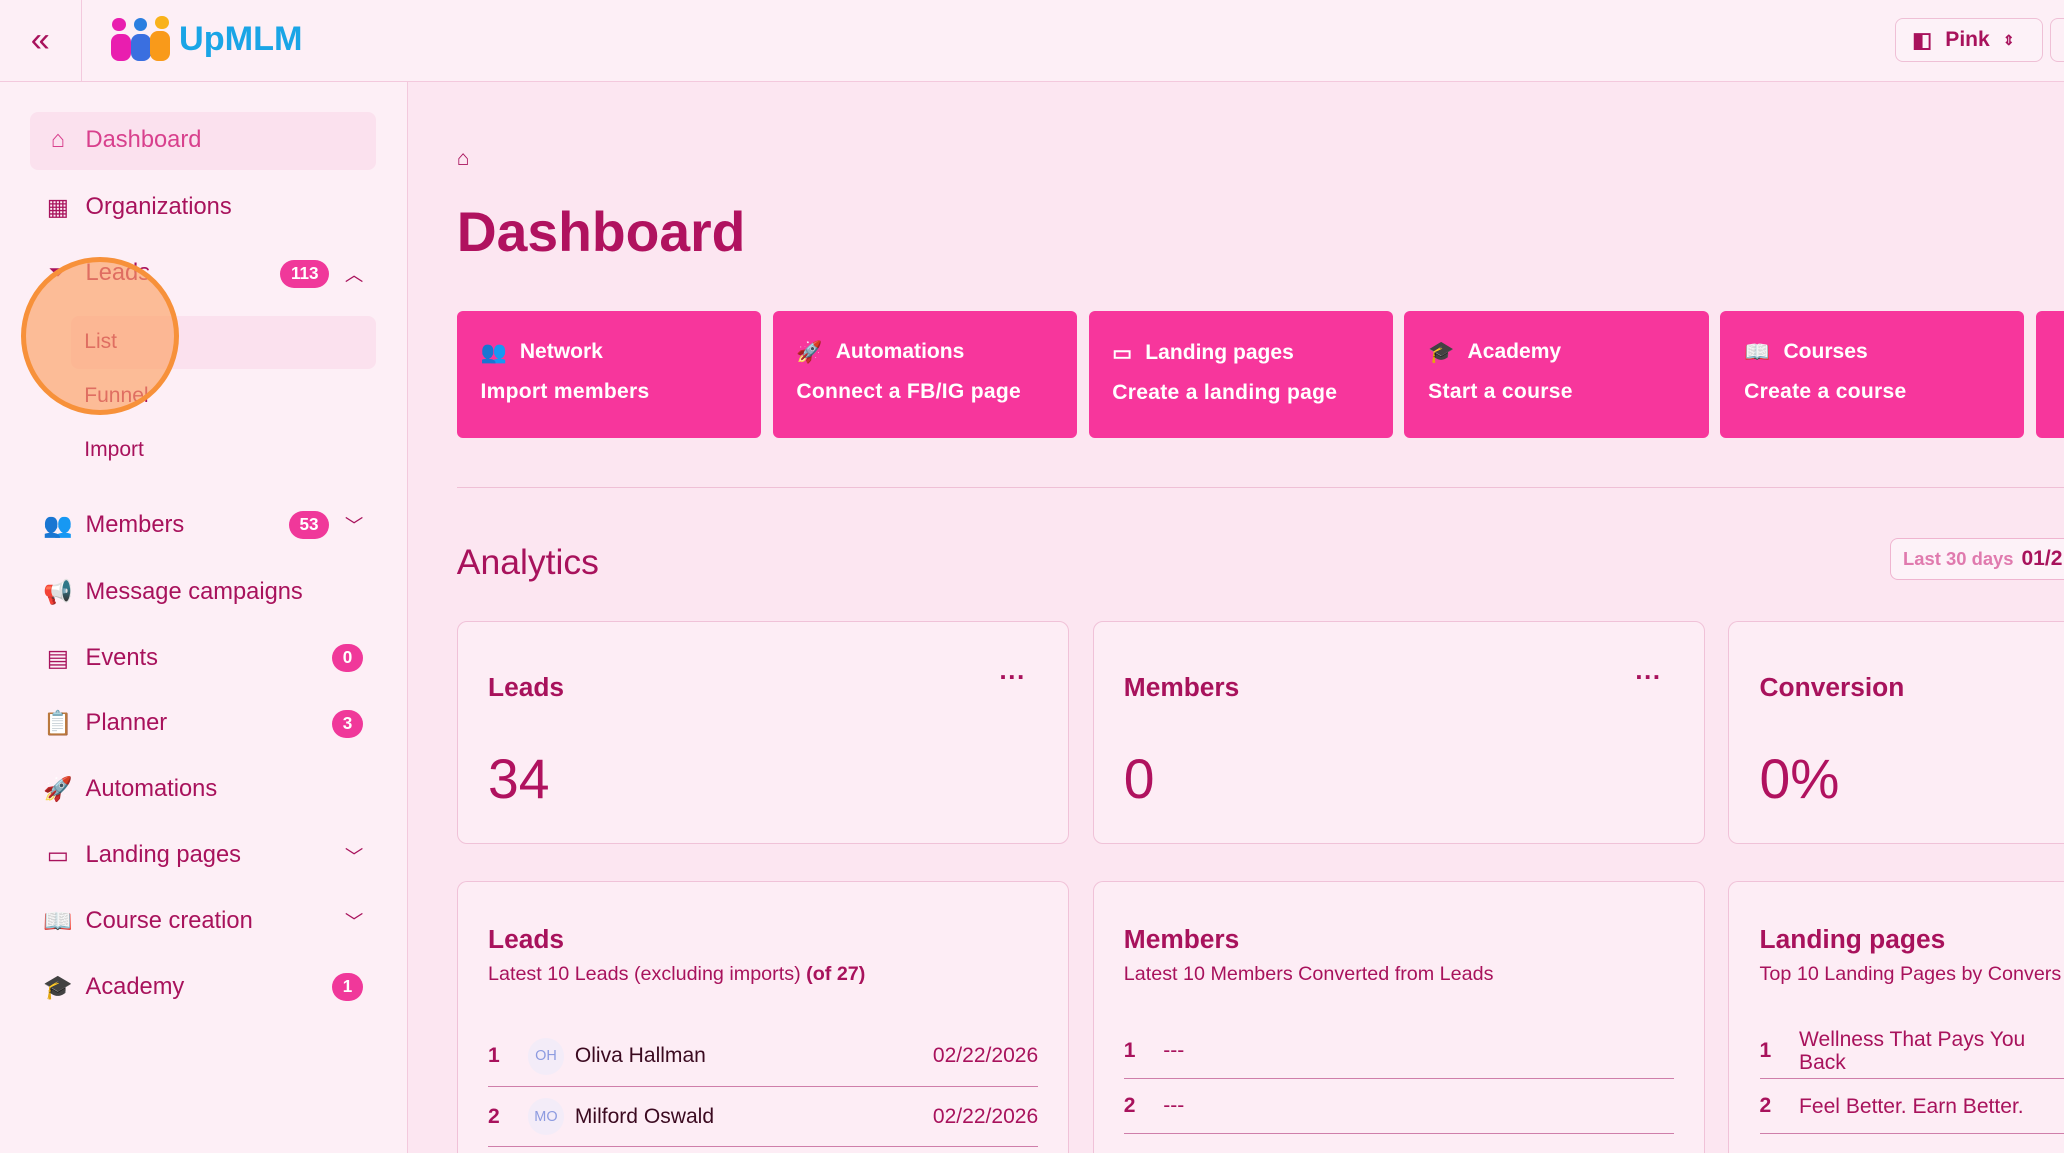 Image resolution: width=2064 pixels, height=1153 pixels. I want to click on stat-card-conversion: Conversion 0%, so click(1896, 732).